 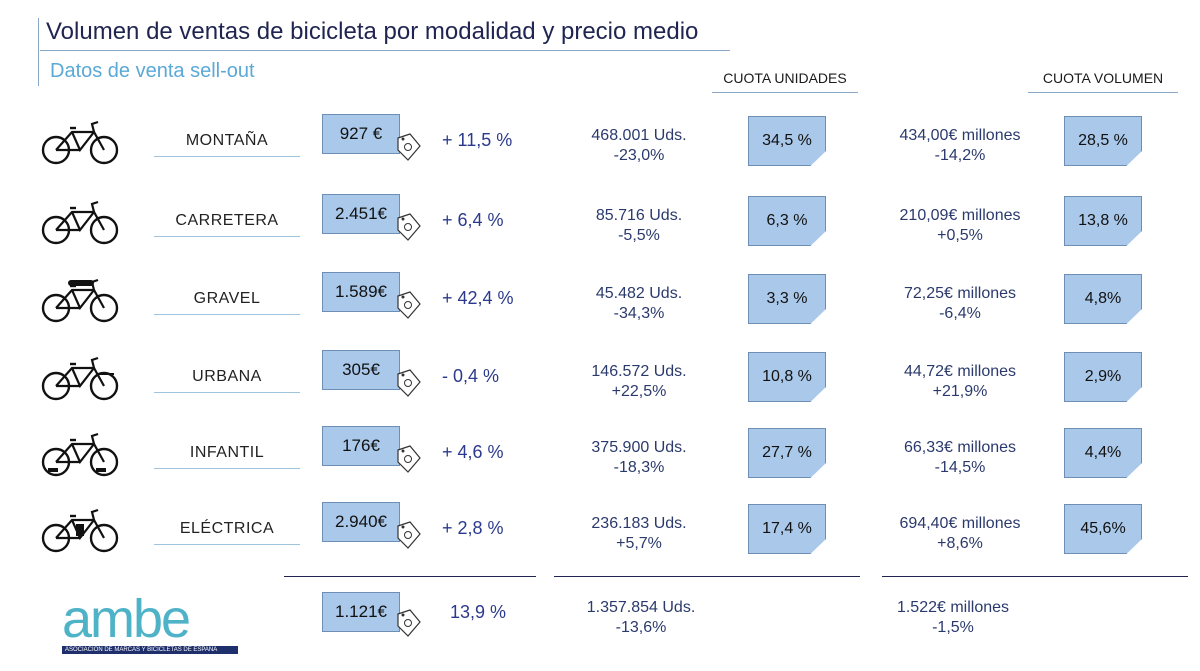 What do you see at coordinates (639, 534) in the screenshot?
I see `units-cell: 236.183 Uds. +5,7%` at bounding box center [639, 534].